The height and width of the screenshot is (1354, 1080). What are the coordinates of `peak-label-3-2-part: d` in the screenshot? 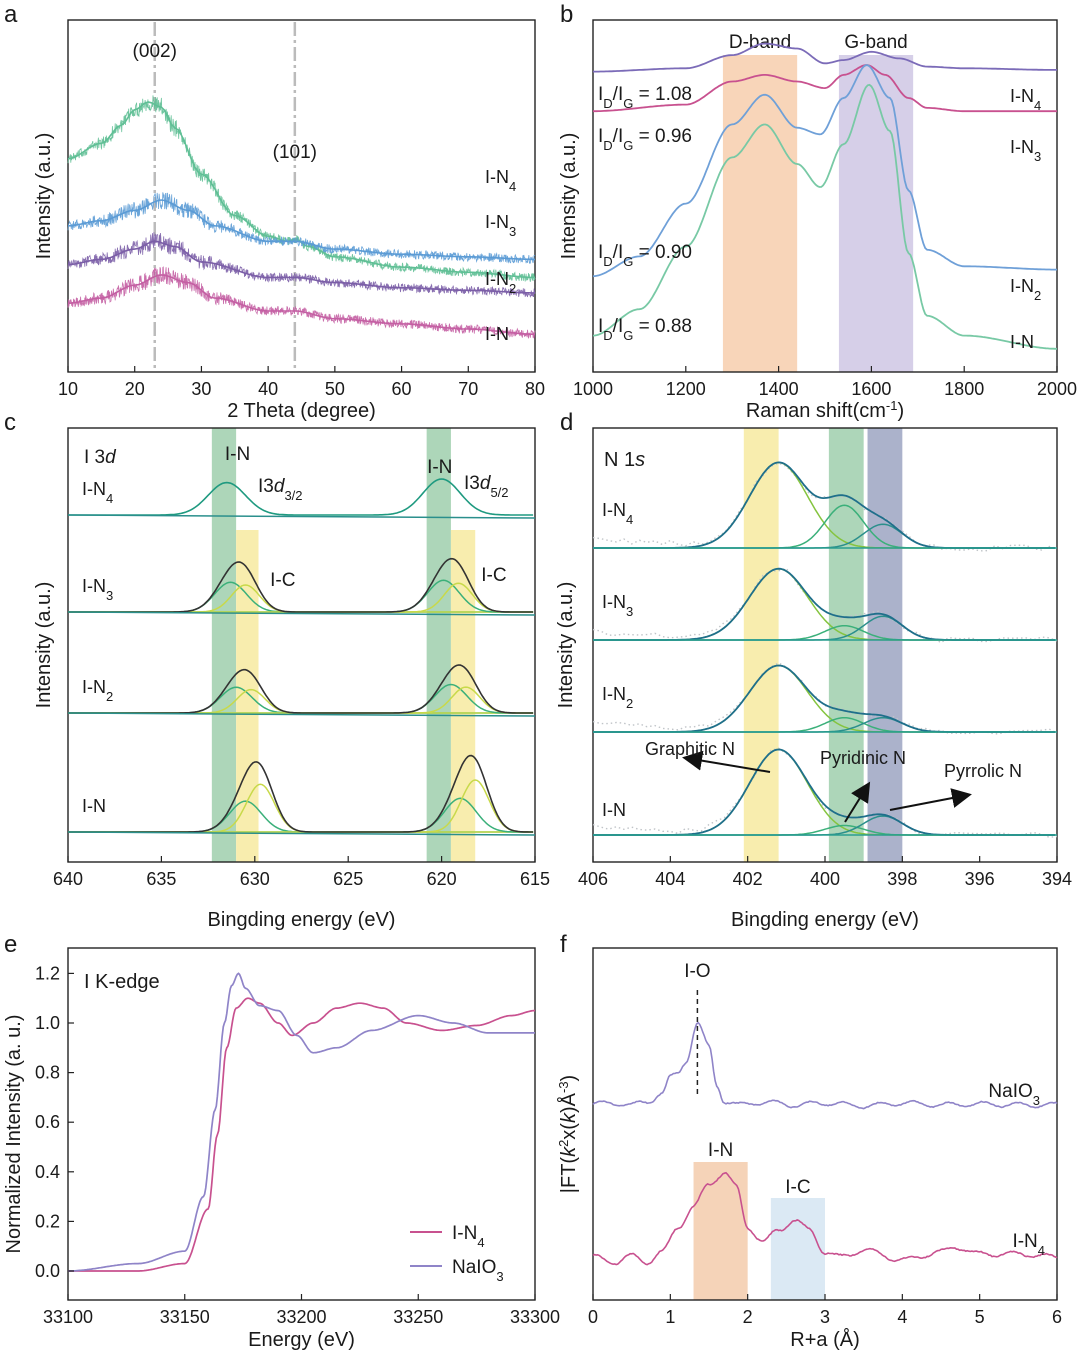 It's located at (280, 486).